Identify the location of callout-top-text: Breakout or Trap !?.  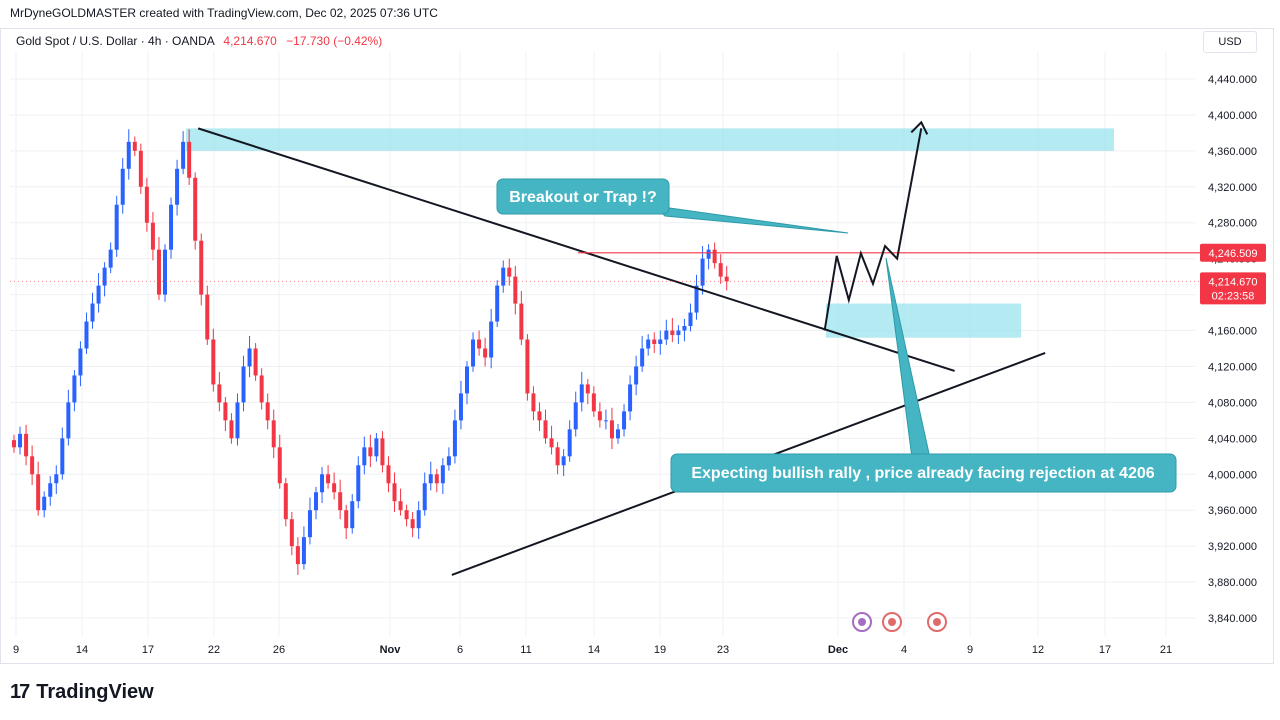
(583, 197).